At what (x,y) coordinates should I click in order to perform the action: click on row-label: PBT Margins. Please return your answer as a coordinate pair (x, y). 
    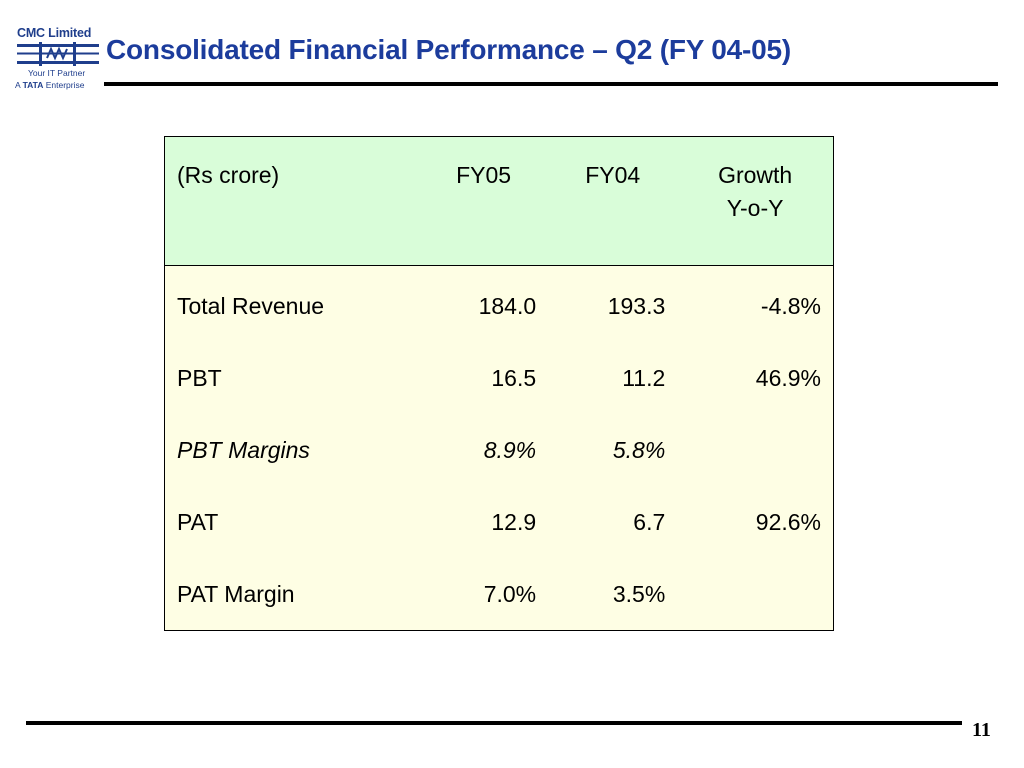
    Looking at the image, I should click on (243, 450).